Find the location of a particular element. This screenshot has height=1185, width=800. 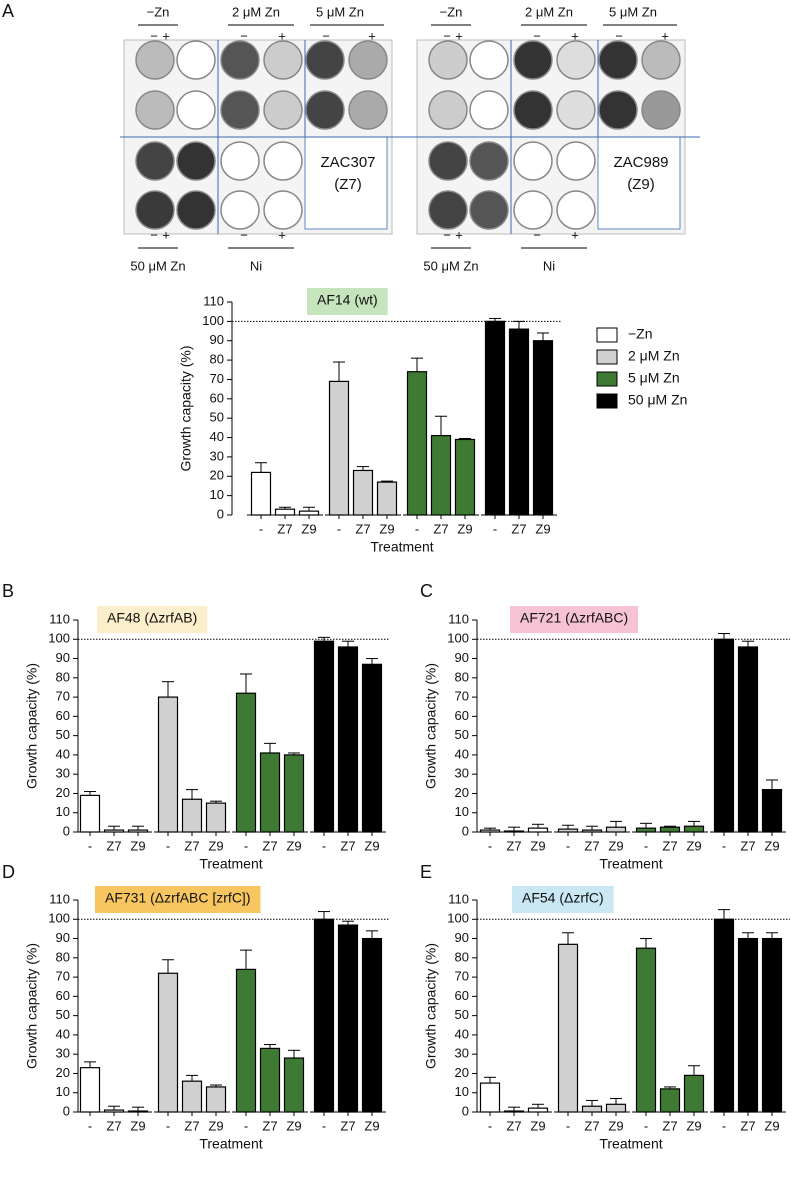

y-tick-label: 50 is located at coordinates (63, 734).